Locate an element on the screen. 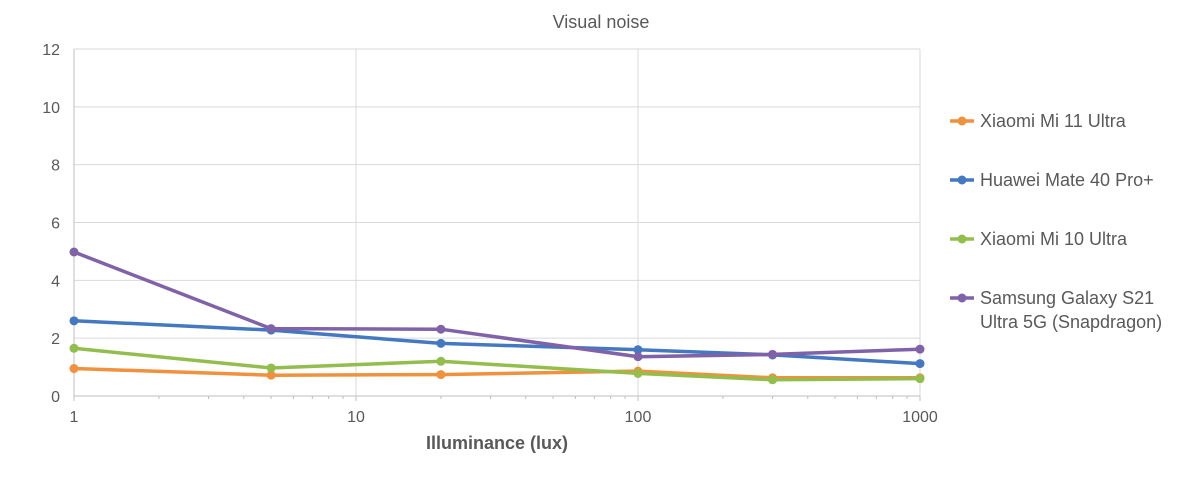 The width and height of the screenshot is (1200, 484). legend-label: Xiaomi Mi 10 Ultra is located at coordinates (1054, 239).